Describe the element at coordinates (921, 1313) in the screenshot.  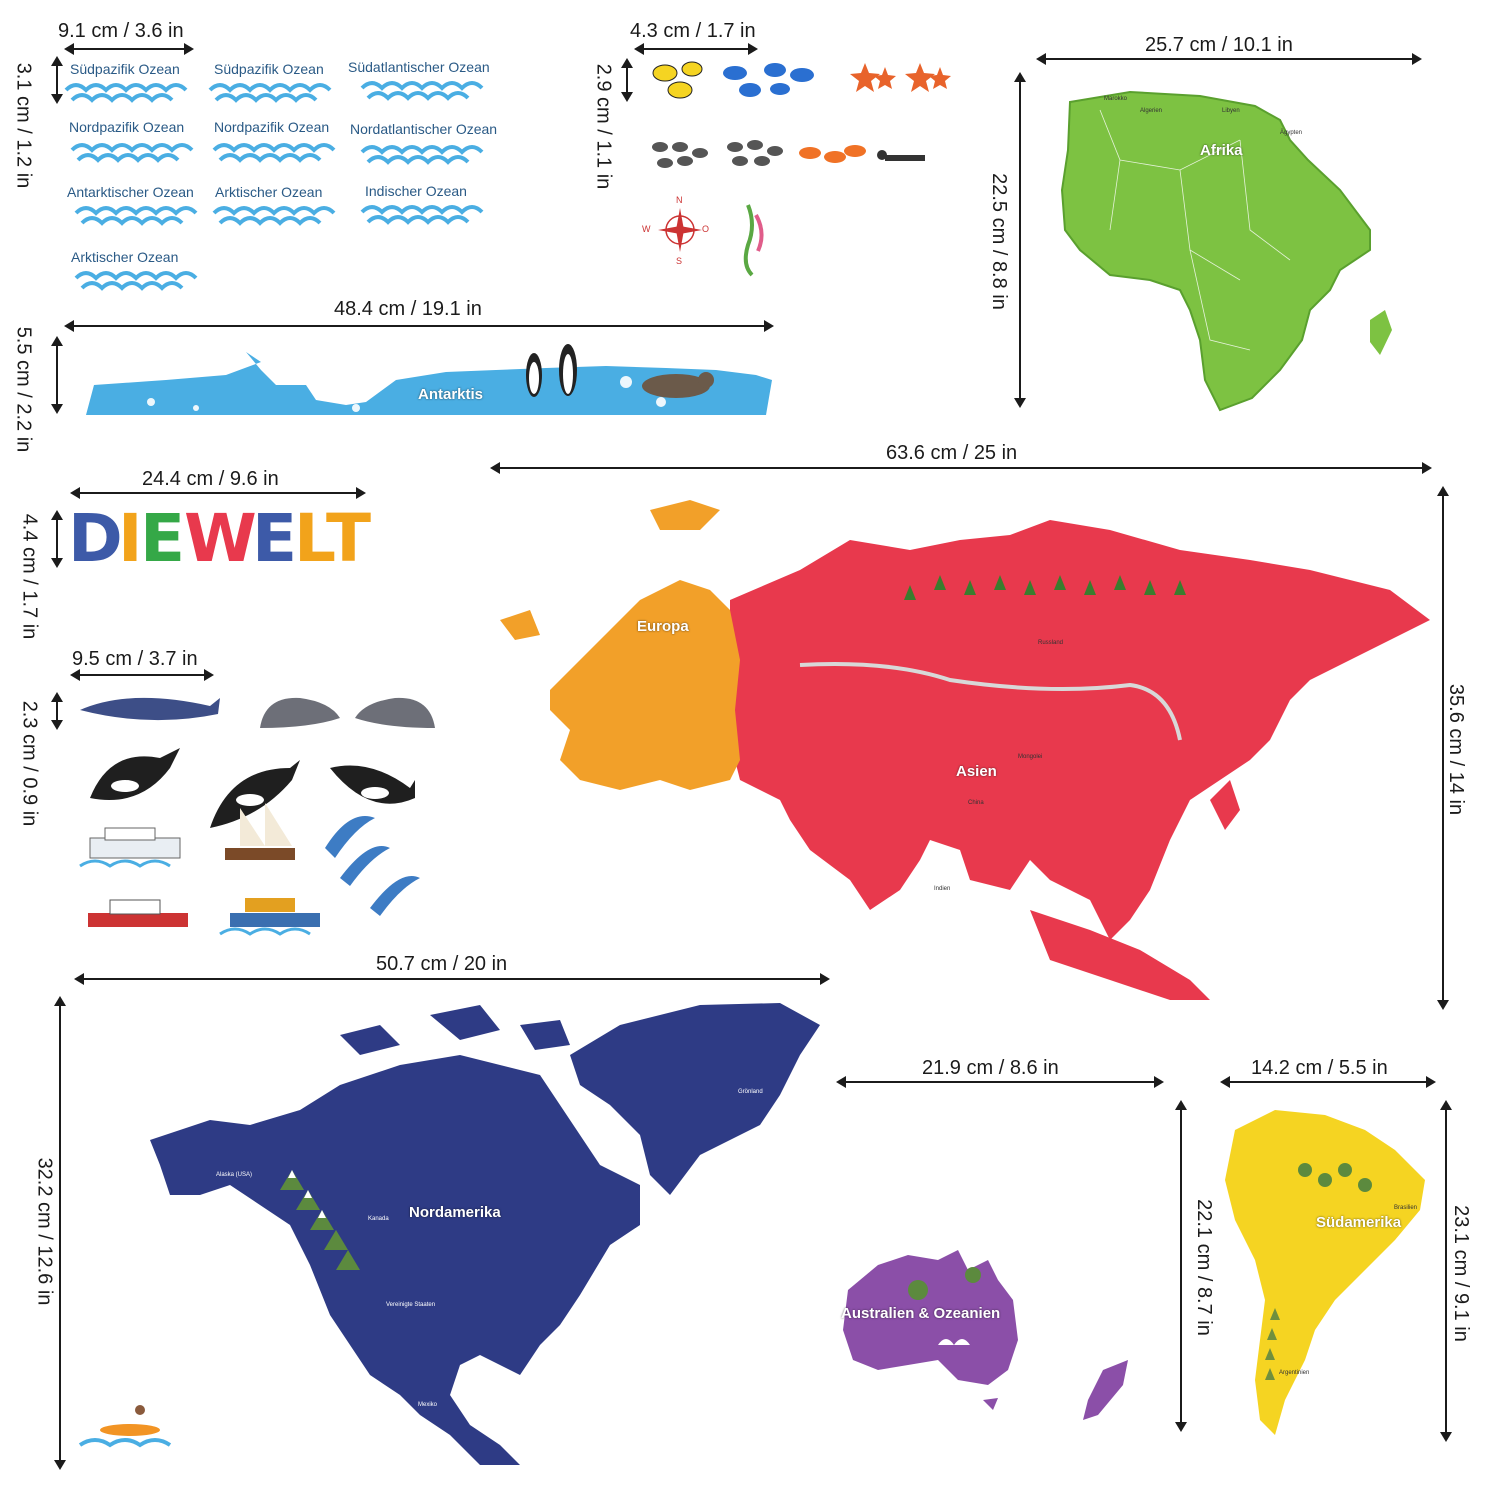
I see `australia-label: Australien & Ozeanien` at that location.